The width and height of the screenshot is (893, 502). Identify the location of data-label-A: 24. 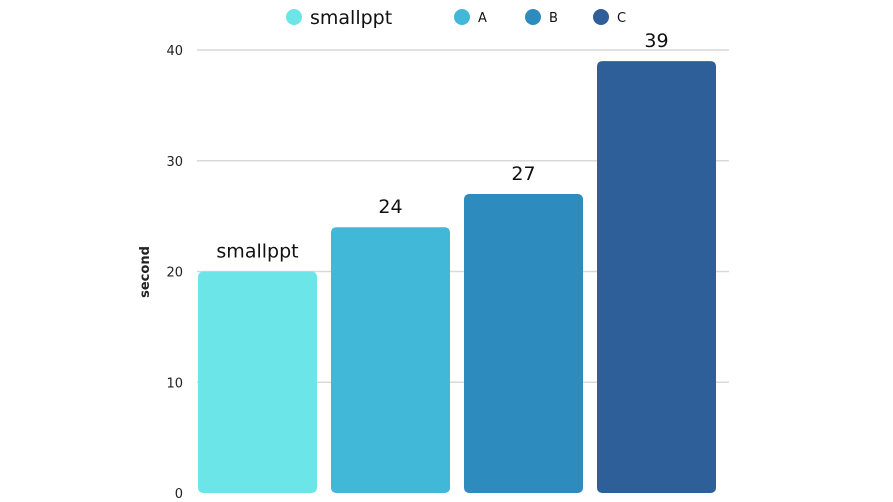
(390, 207).